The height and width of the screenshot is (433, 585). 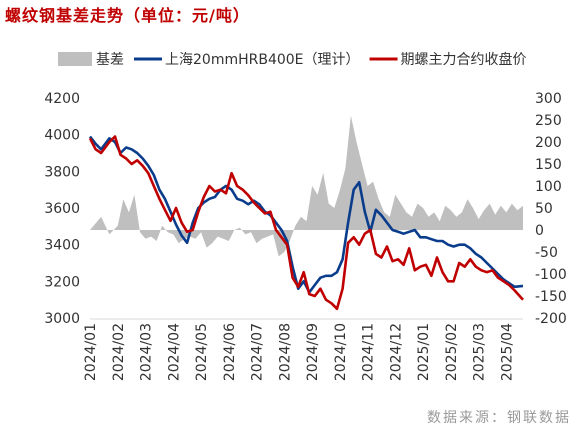 What do you see at coordinates (62, 172) in the screenshot?
I see `left-tick-label: 3800` at bounding box center [62, 172].